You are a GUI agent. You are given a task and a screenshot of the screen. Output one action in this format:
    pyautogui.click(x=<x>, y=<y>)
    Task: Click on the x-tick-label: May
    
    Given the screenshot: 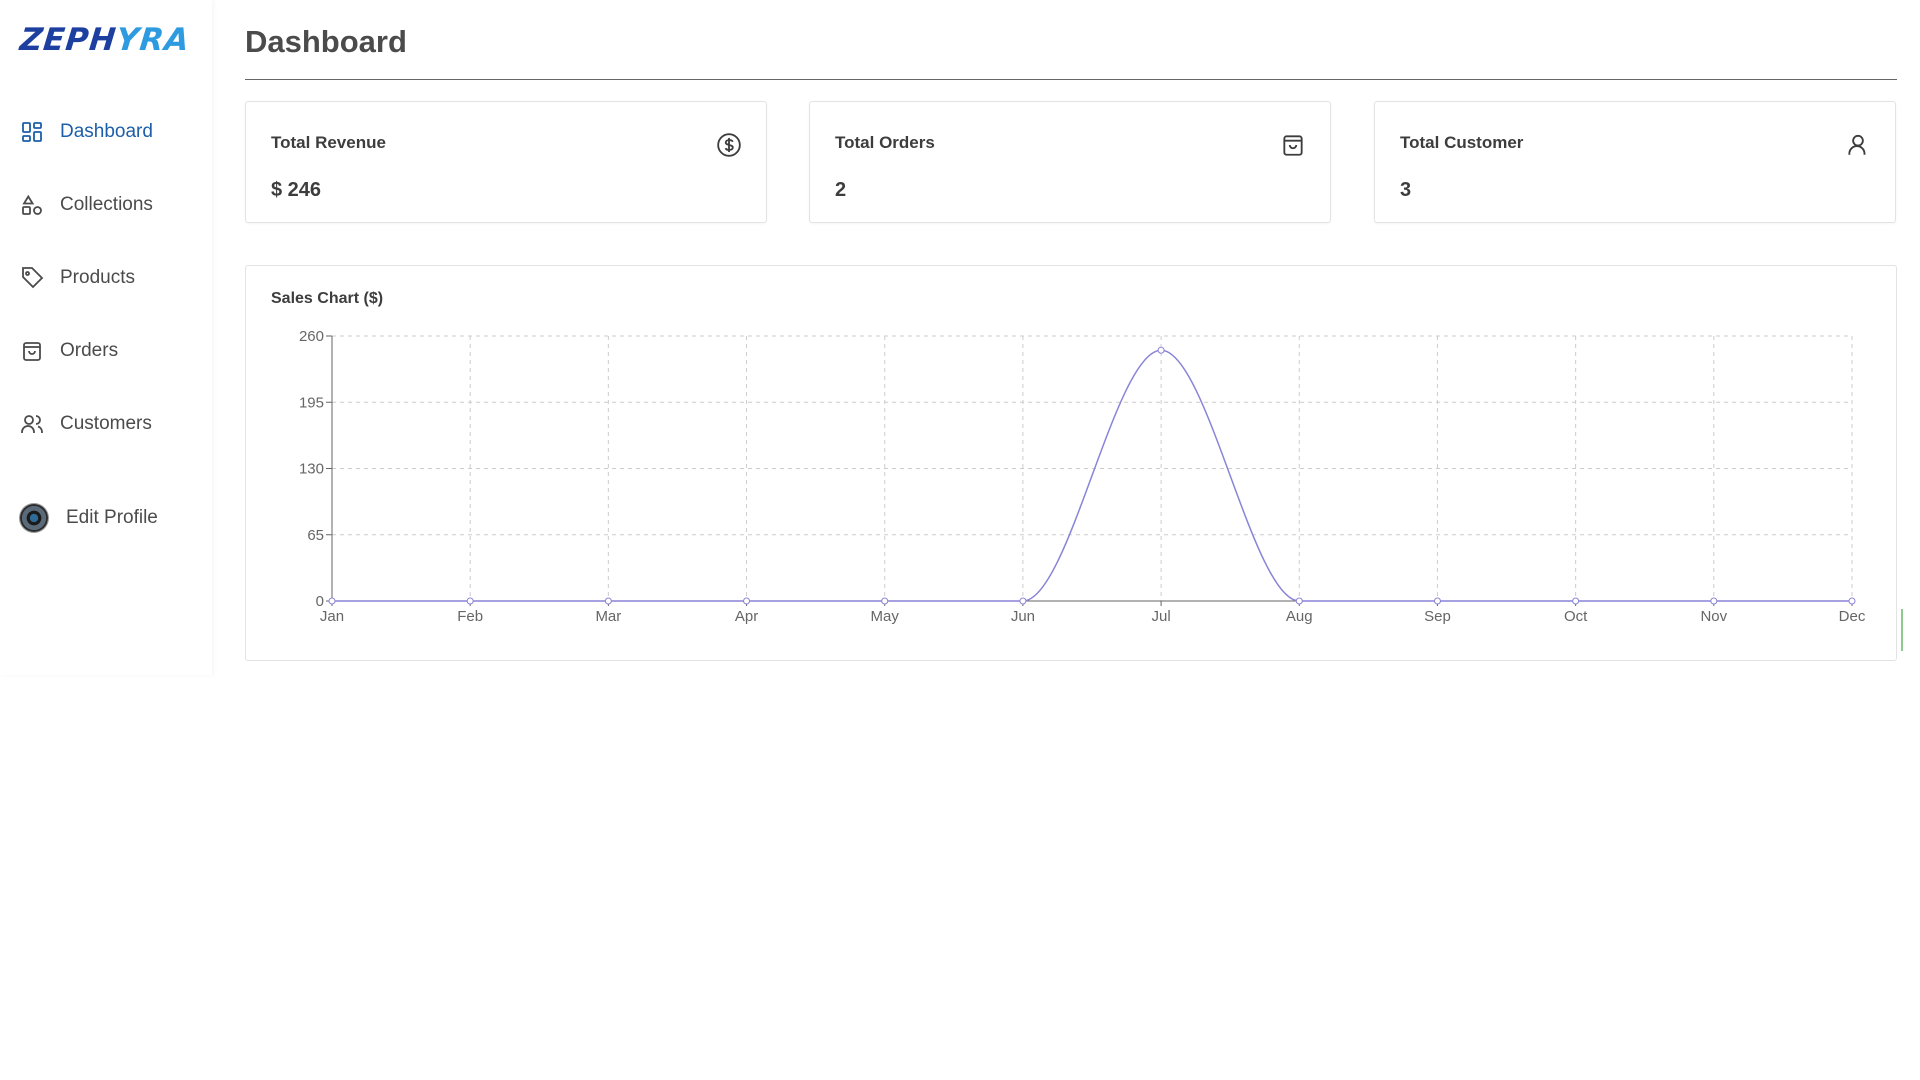 What is the action you would take?
    pyautogui.click(x=885, y=616)
    